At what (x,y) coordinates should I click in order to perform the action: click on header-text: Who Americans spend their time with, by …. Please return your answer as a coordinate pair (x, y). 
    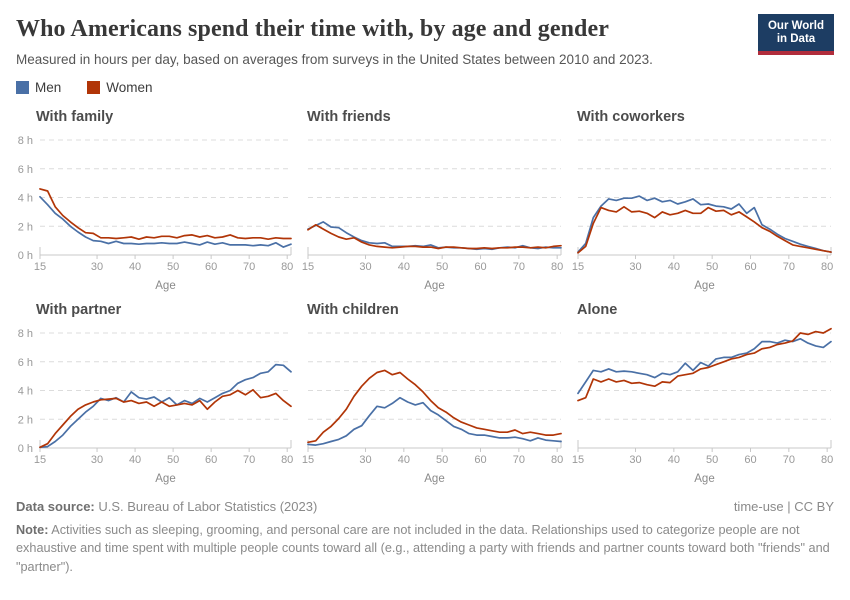
    Looking at the image, I should click on (334, 40).